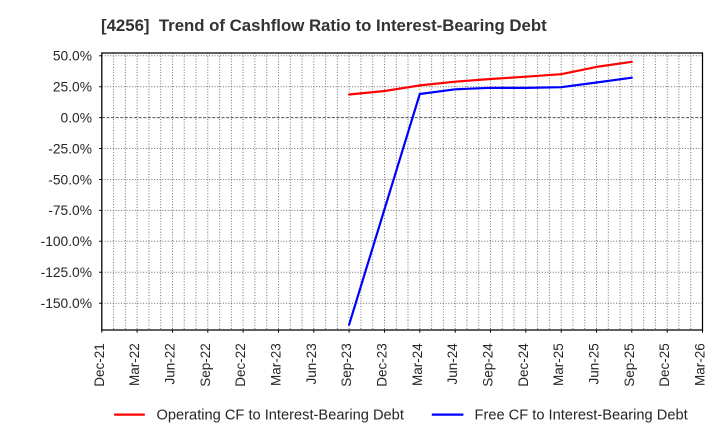  What do you see at coordinates (240, 365) in the screenshot?
I see `svg-text: Dec-22` at bounding box center [240, 365].